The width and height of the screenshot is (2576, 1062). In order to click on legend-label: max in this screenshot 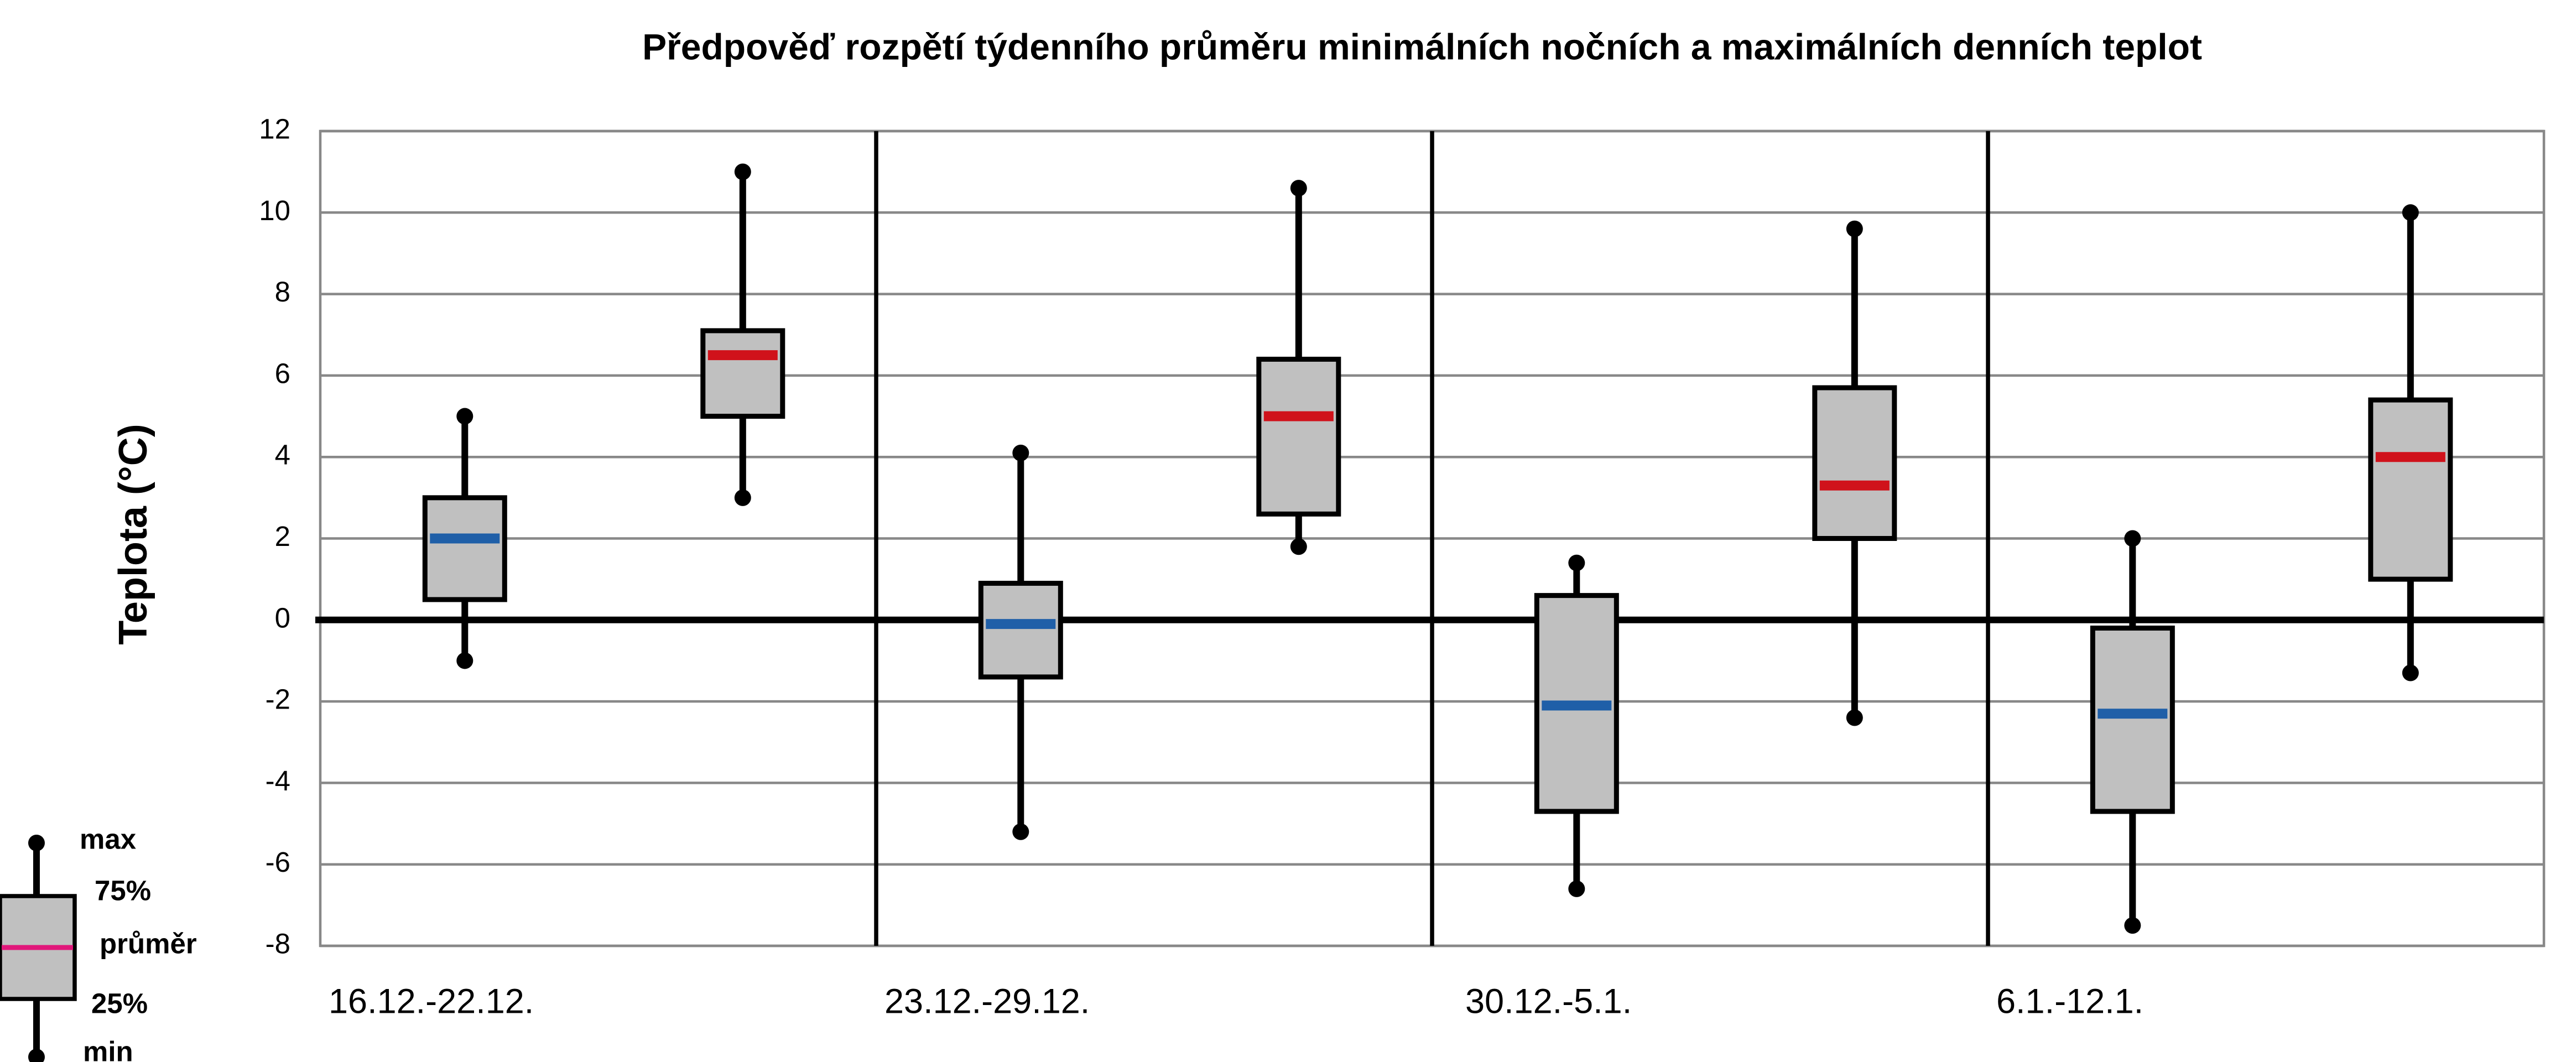, I will do `click(108, 839)`.